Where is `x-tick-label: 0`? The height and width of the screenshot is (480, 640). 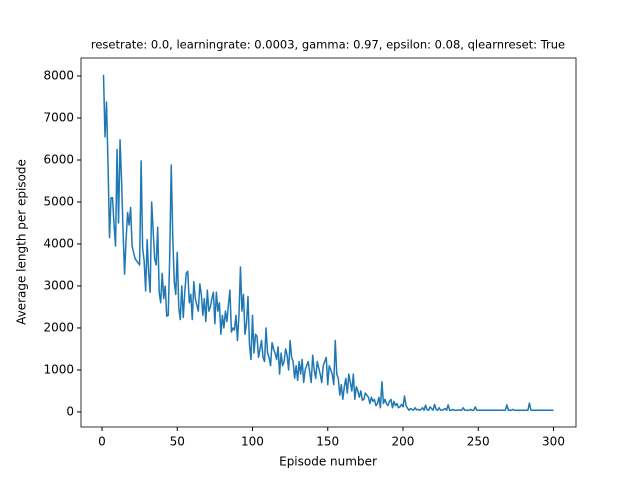
x-tick-label: 0 is located at coordinates (102, 442).